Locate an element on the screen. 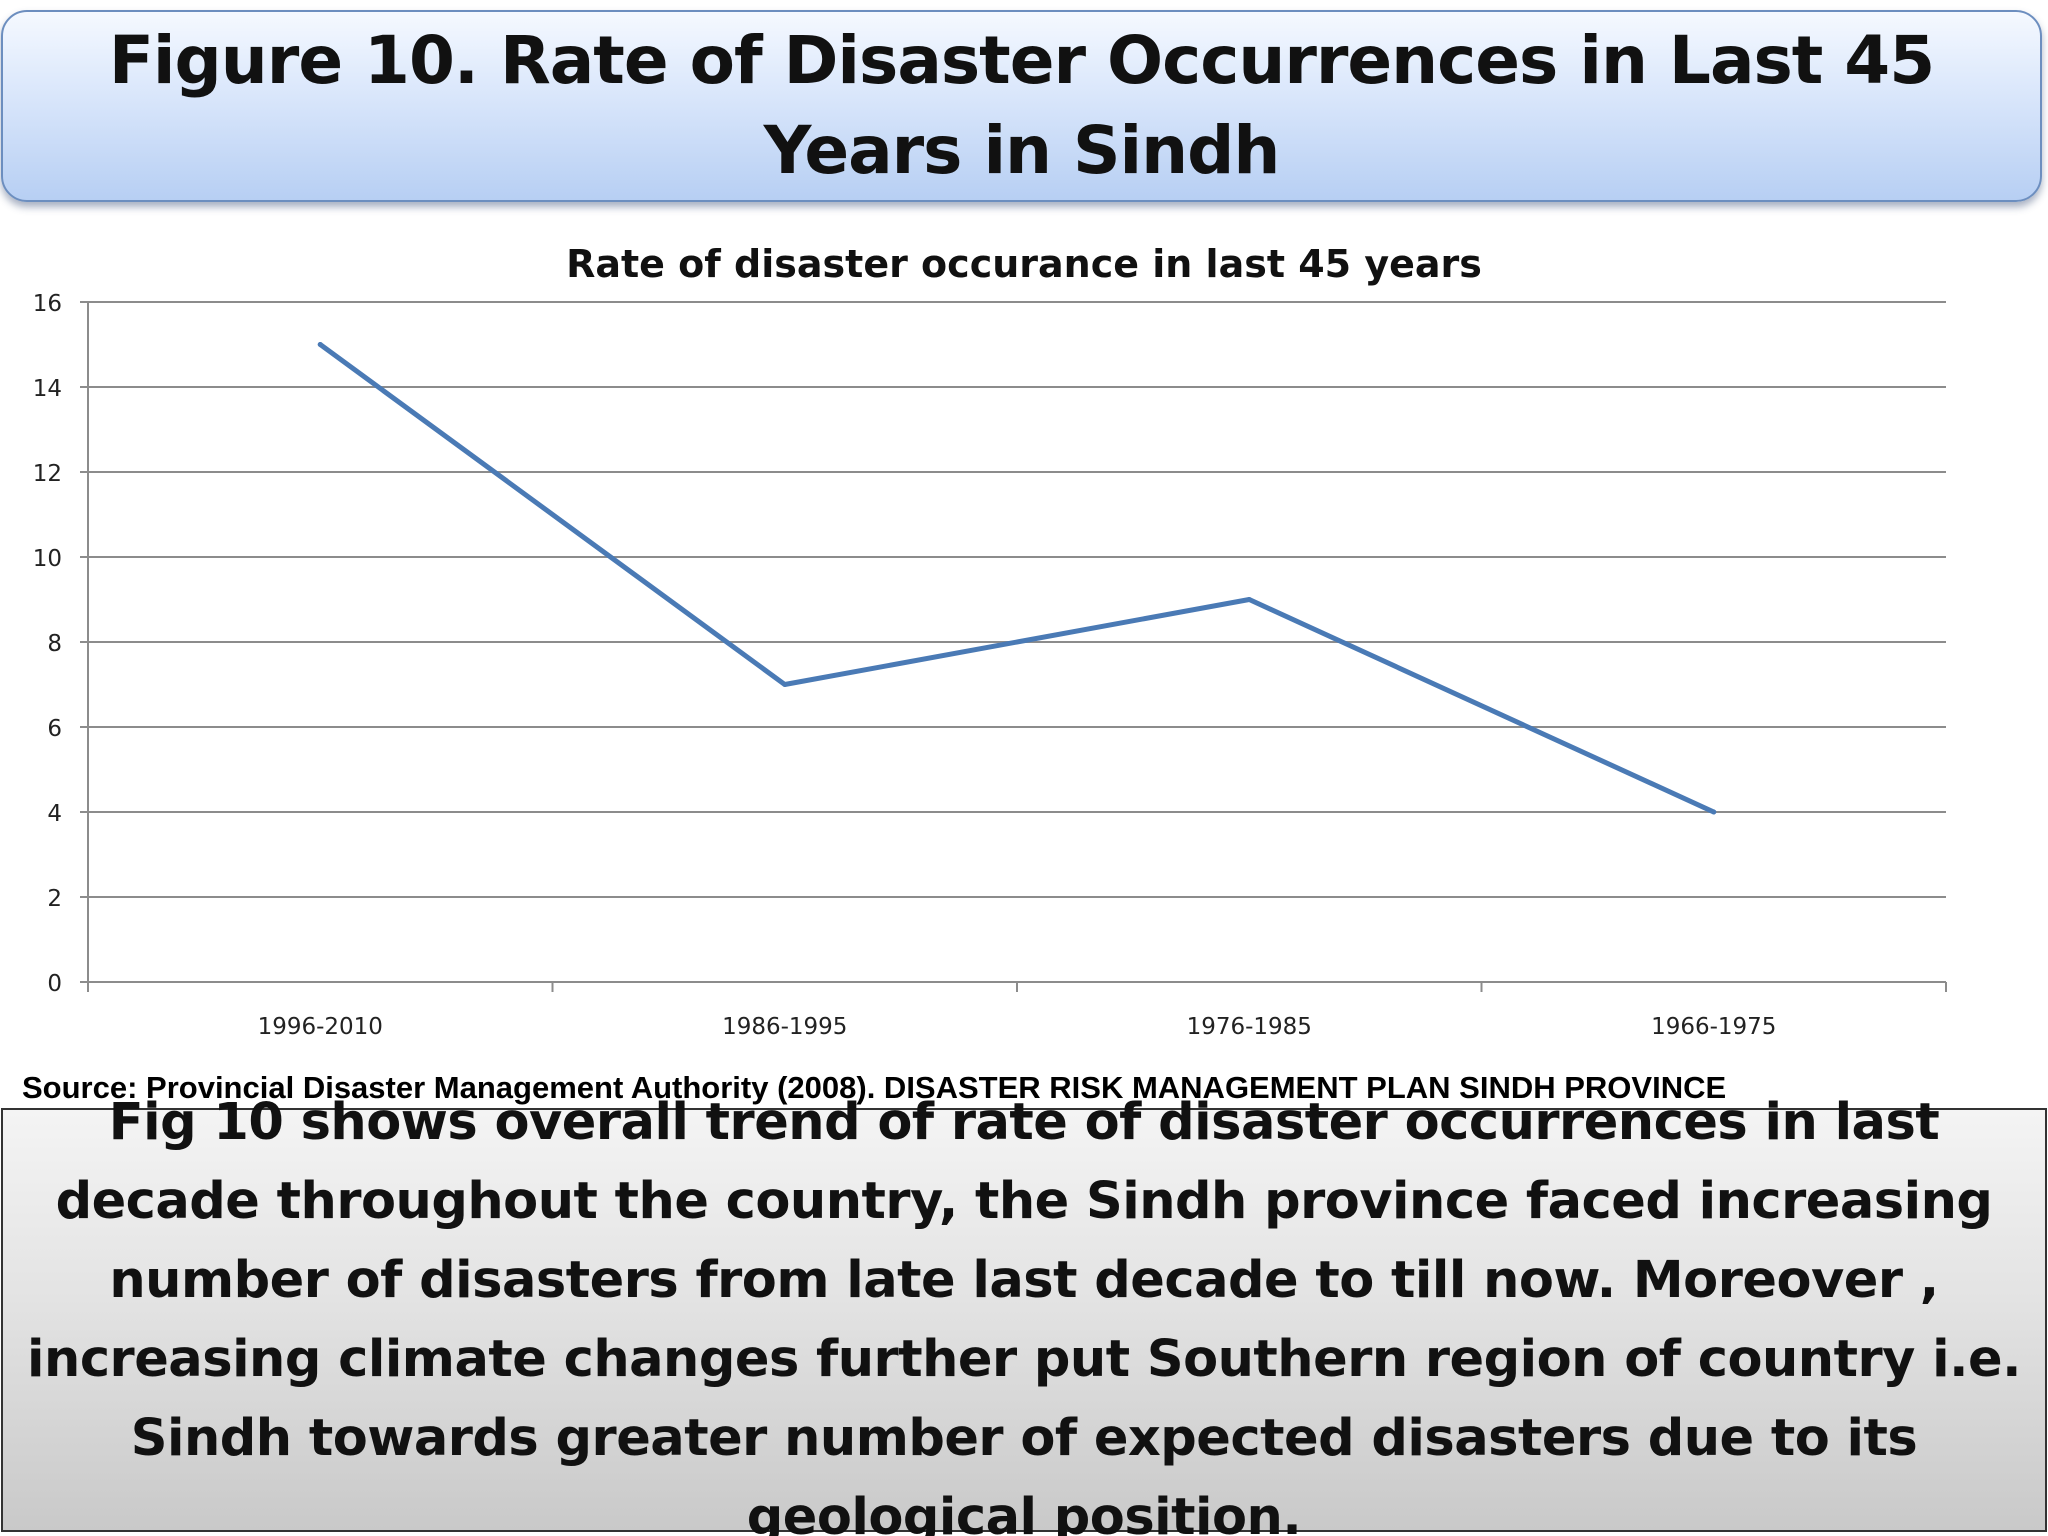  y-tick-label: 2 is located at coordinates (54, 899).